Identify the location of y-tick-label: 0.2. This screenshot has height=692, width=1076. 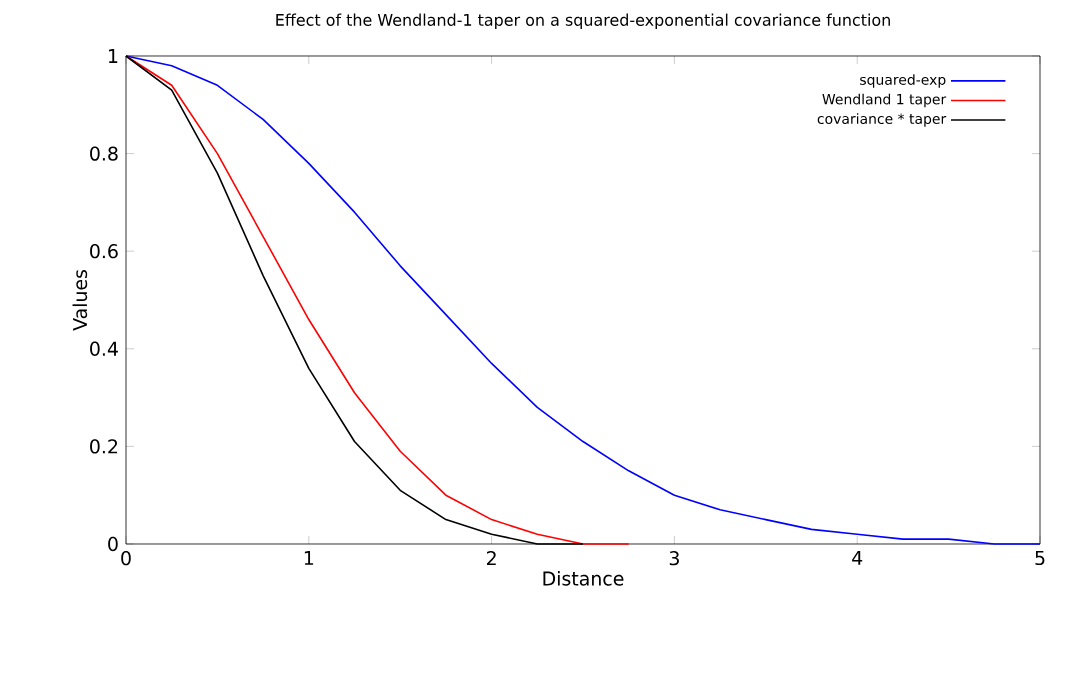
(104, 446).